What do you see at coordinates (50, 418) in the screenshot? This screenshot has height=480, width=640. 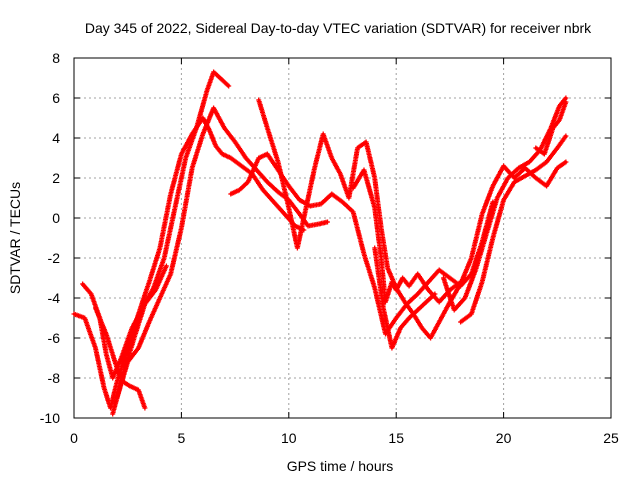 I see `y-tick-label: -10` at bounding box center [50, 418].